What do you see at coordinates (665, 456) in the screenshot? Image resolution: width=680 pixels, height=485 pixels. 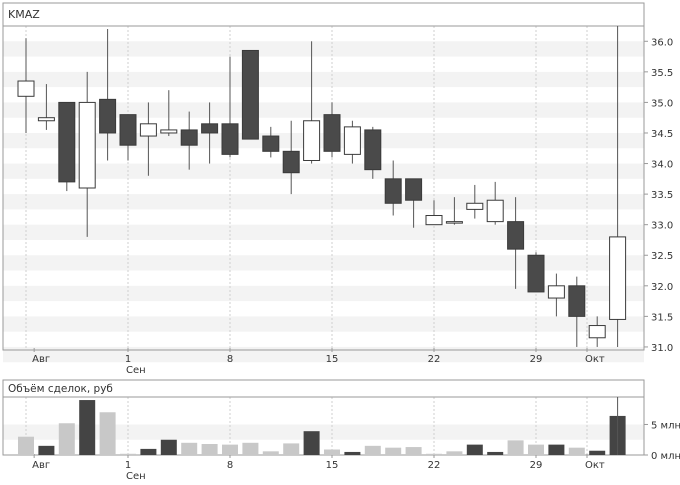 I see `volume-y-tick-label: 0 млн` at bounding box center [665, 456].